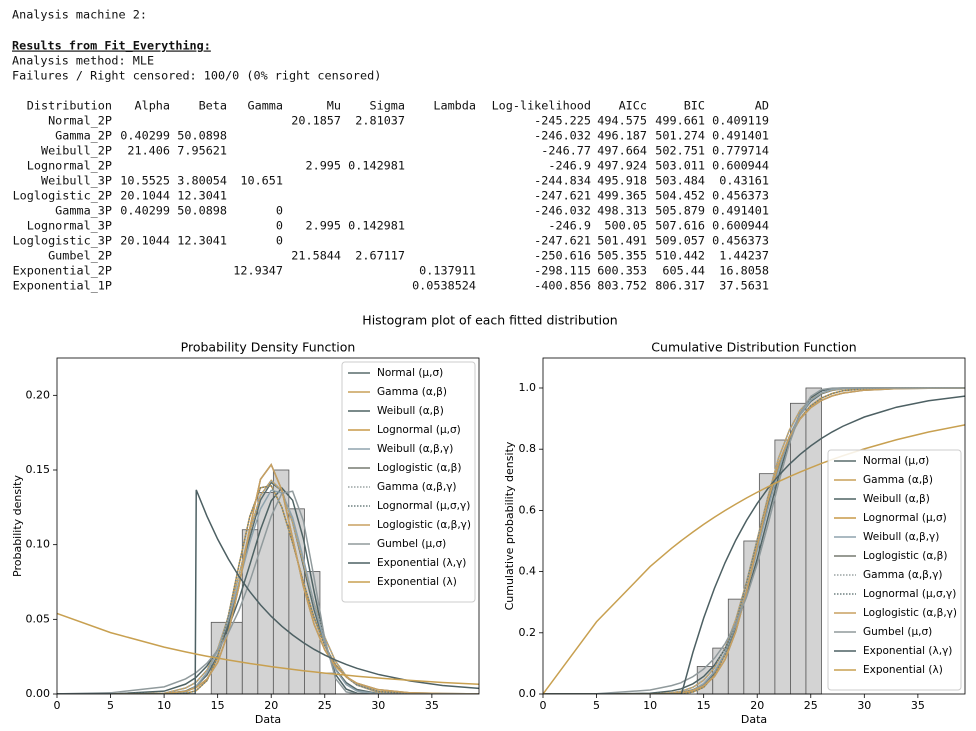 This screenshot has height=731, width=976. Describe the element at coordinates (680, 136) in the screenshot. I see `table-cell: 501.274` at that location.